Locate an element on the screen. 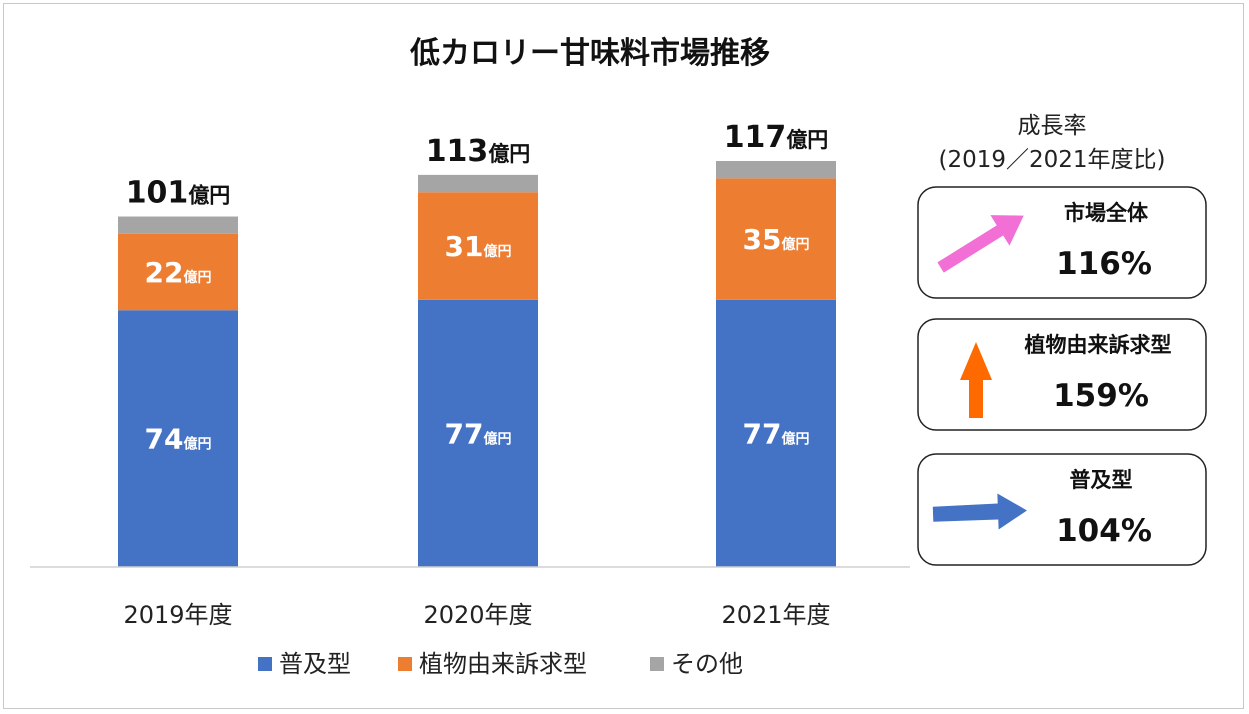 This screenshot has width=1249, height=714. x-tick-label: 2020年度 is located at coordinates (477, 615).